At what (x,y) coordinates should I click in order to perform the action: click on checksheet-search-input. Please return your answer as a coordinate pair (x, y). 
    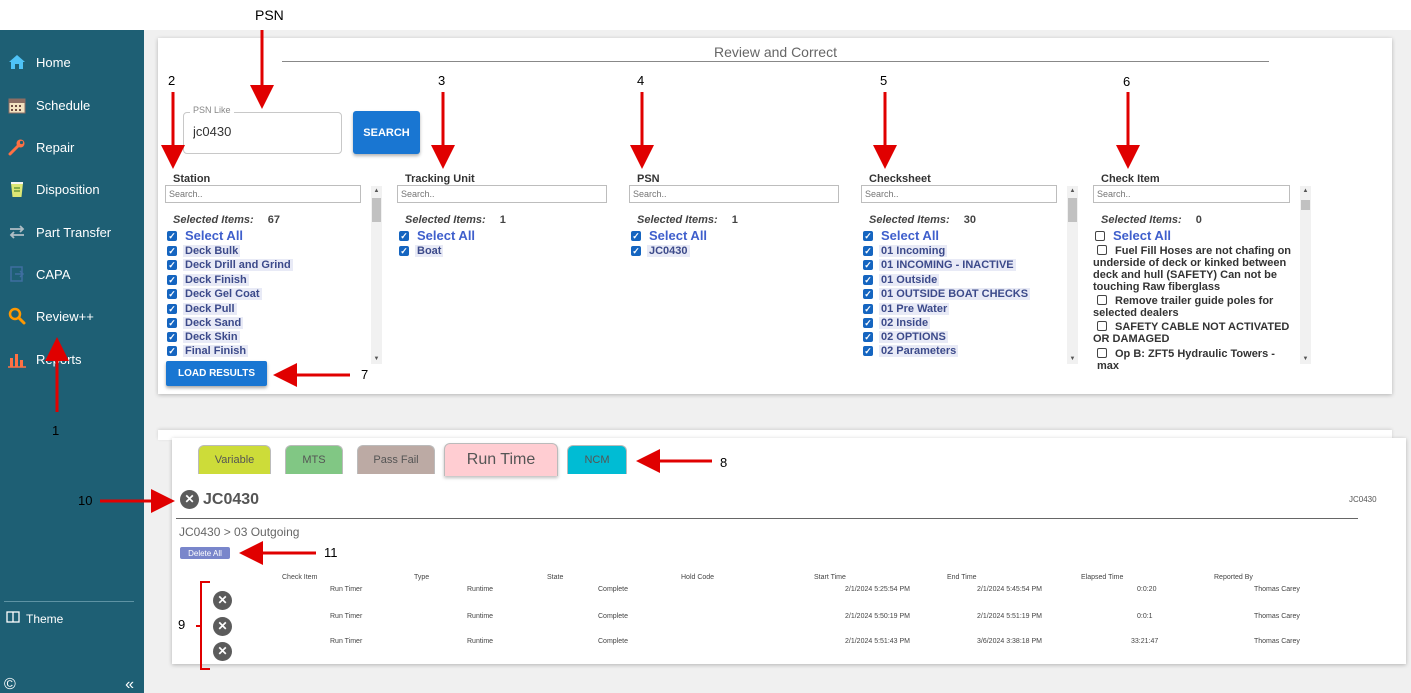
    Looking at the image, I should click on (959, 194).